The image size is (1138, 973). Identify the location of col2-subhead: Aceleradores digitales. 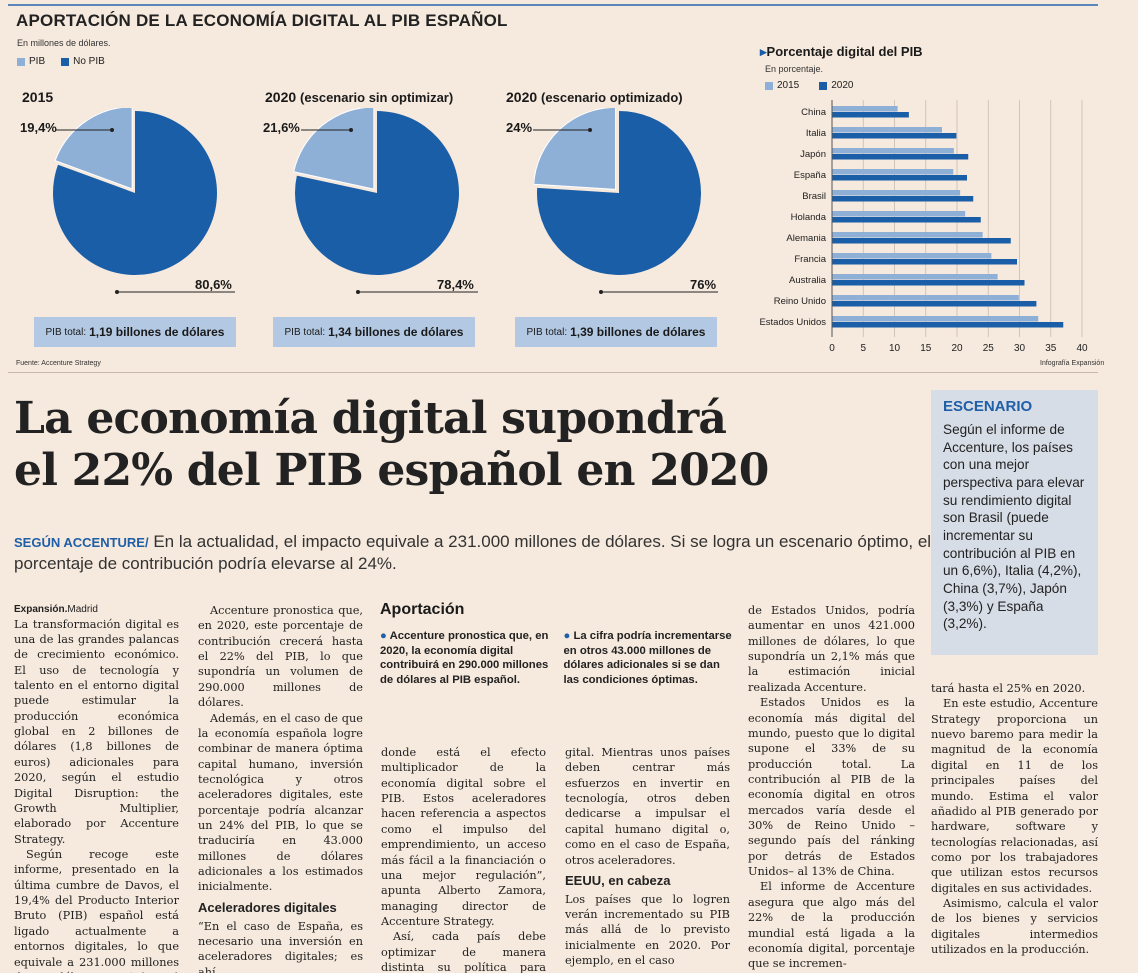
(267, 907).